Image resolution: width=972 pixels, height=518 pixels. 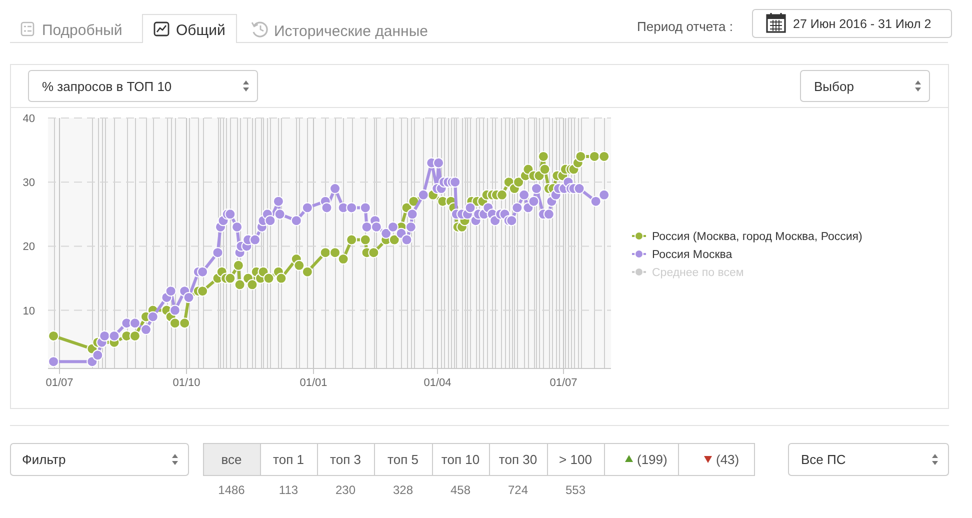 I want to click on text: 328, so click(x=403, y=490).